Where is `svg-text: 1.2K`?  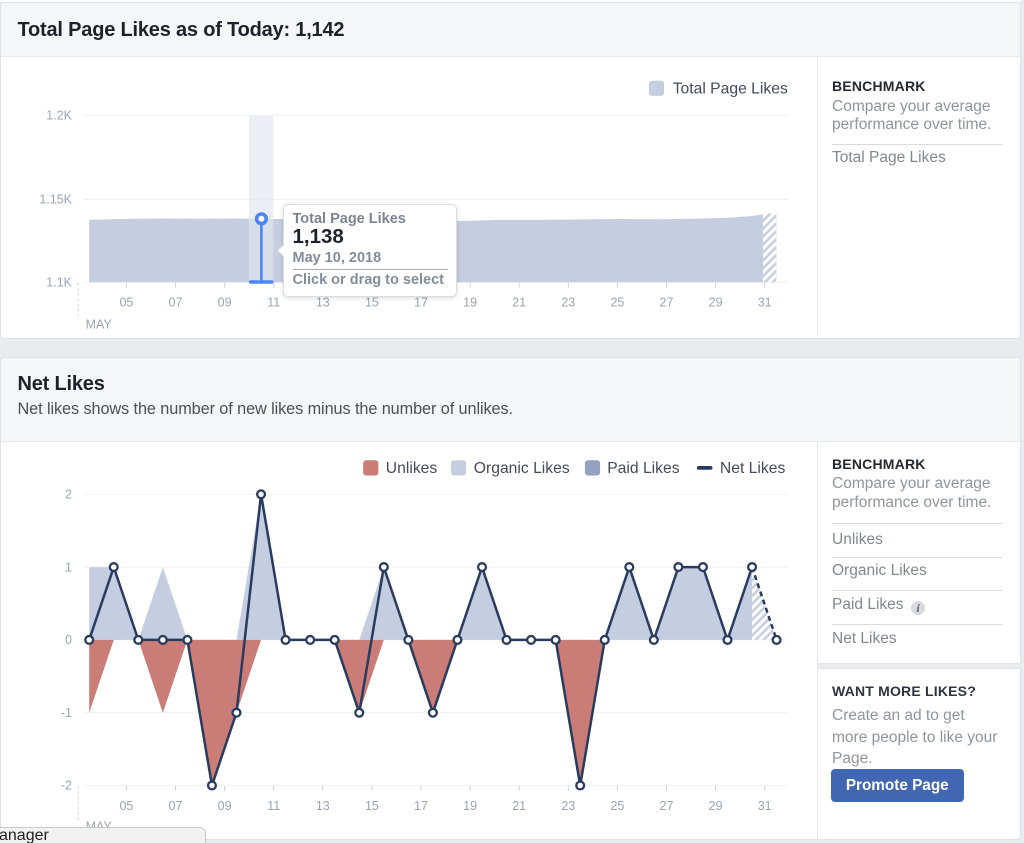
svg-text: 1.2K is located at coordinates (59, 116).